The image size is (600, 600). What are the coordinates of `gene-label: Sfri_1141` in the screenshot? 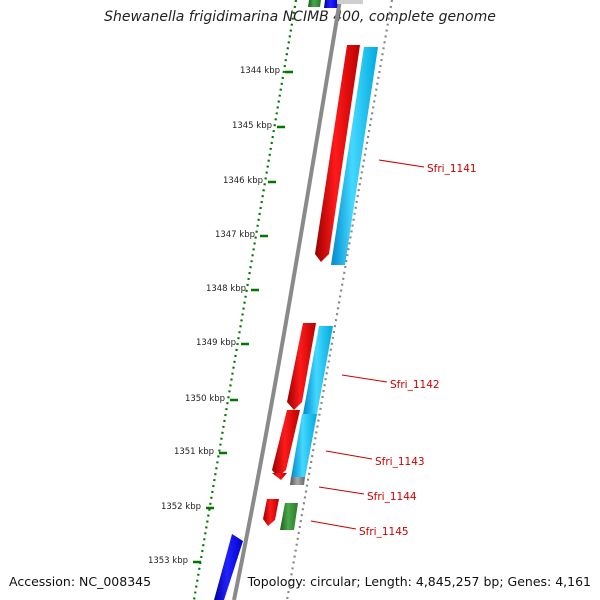 It's located at (452, 169).